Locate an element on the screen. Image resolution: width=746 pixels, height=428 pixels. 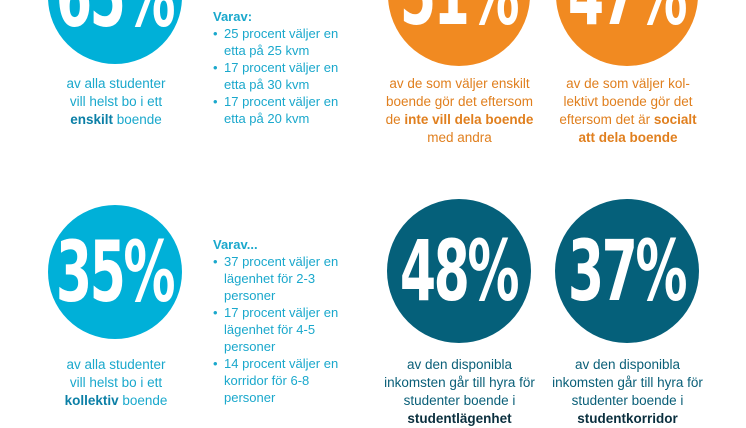
stat-circle-vill-ej-dela: 51% is located at coordinates (459, 33).